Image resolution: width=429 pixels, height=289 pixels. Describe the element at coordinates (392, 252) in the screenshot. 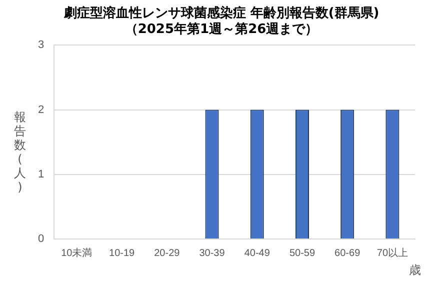

I see `x-tick-label: 70以上` at that location.